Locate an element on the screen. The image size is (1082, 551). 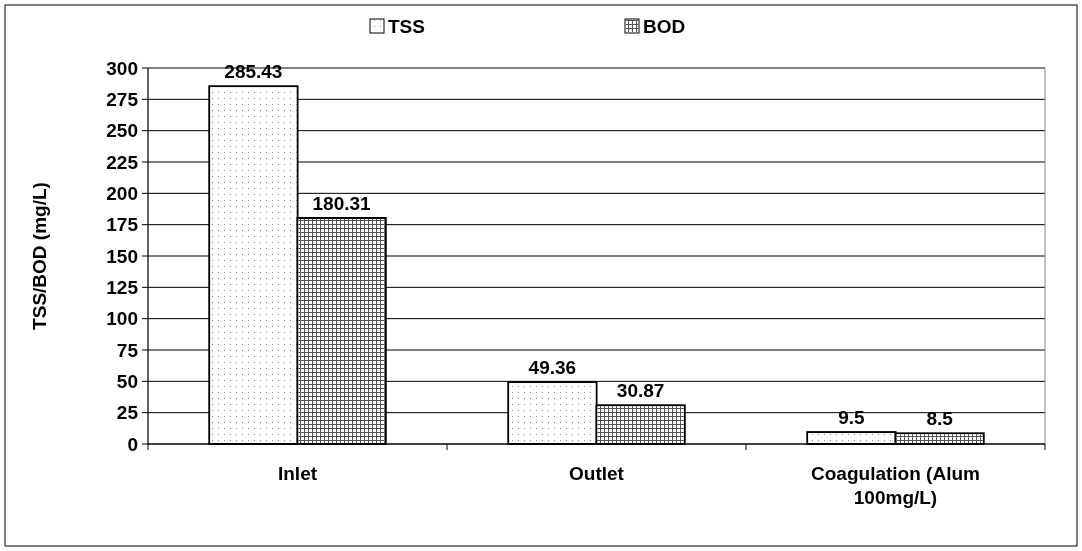
y-tick-label: 125 is located at coordinates (122, 287).